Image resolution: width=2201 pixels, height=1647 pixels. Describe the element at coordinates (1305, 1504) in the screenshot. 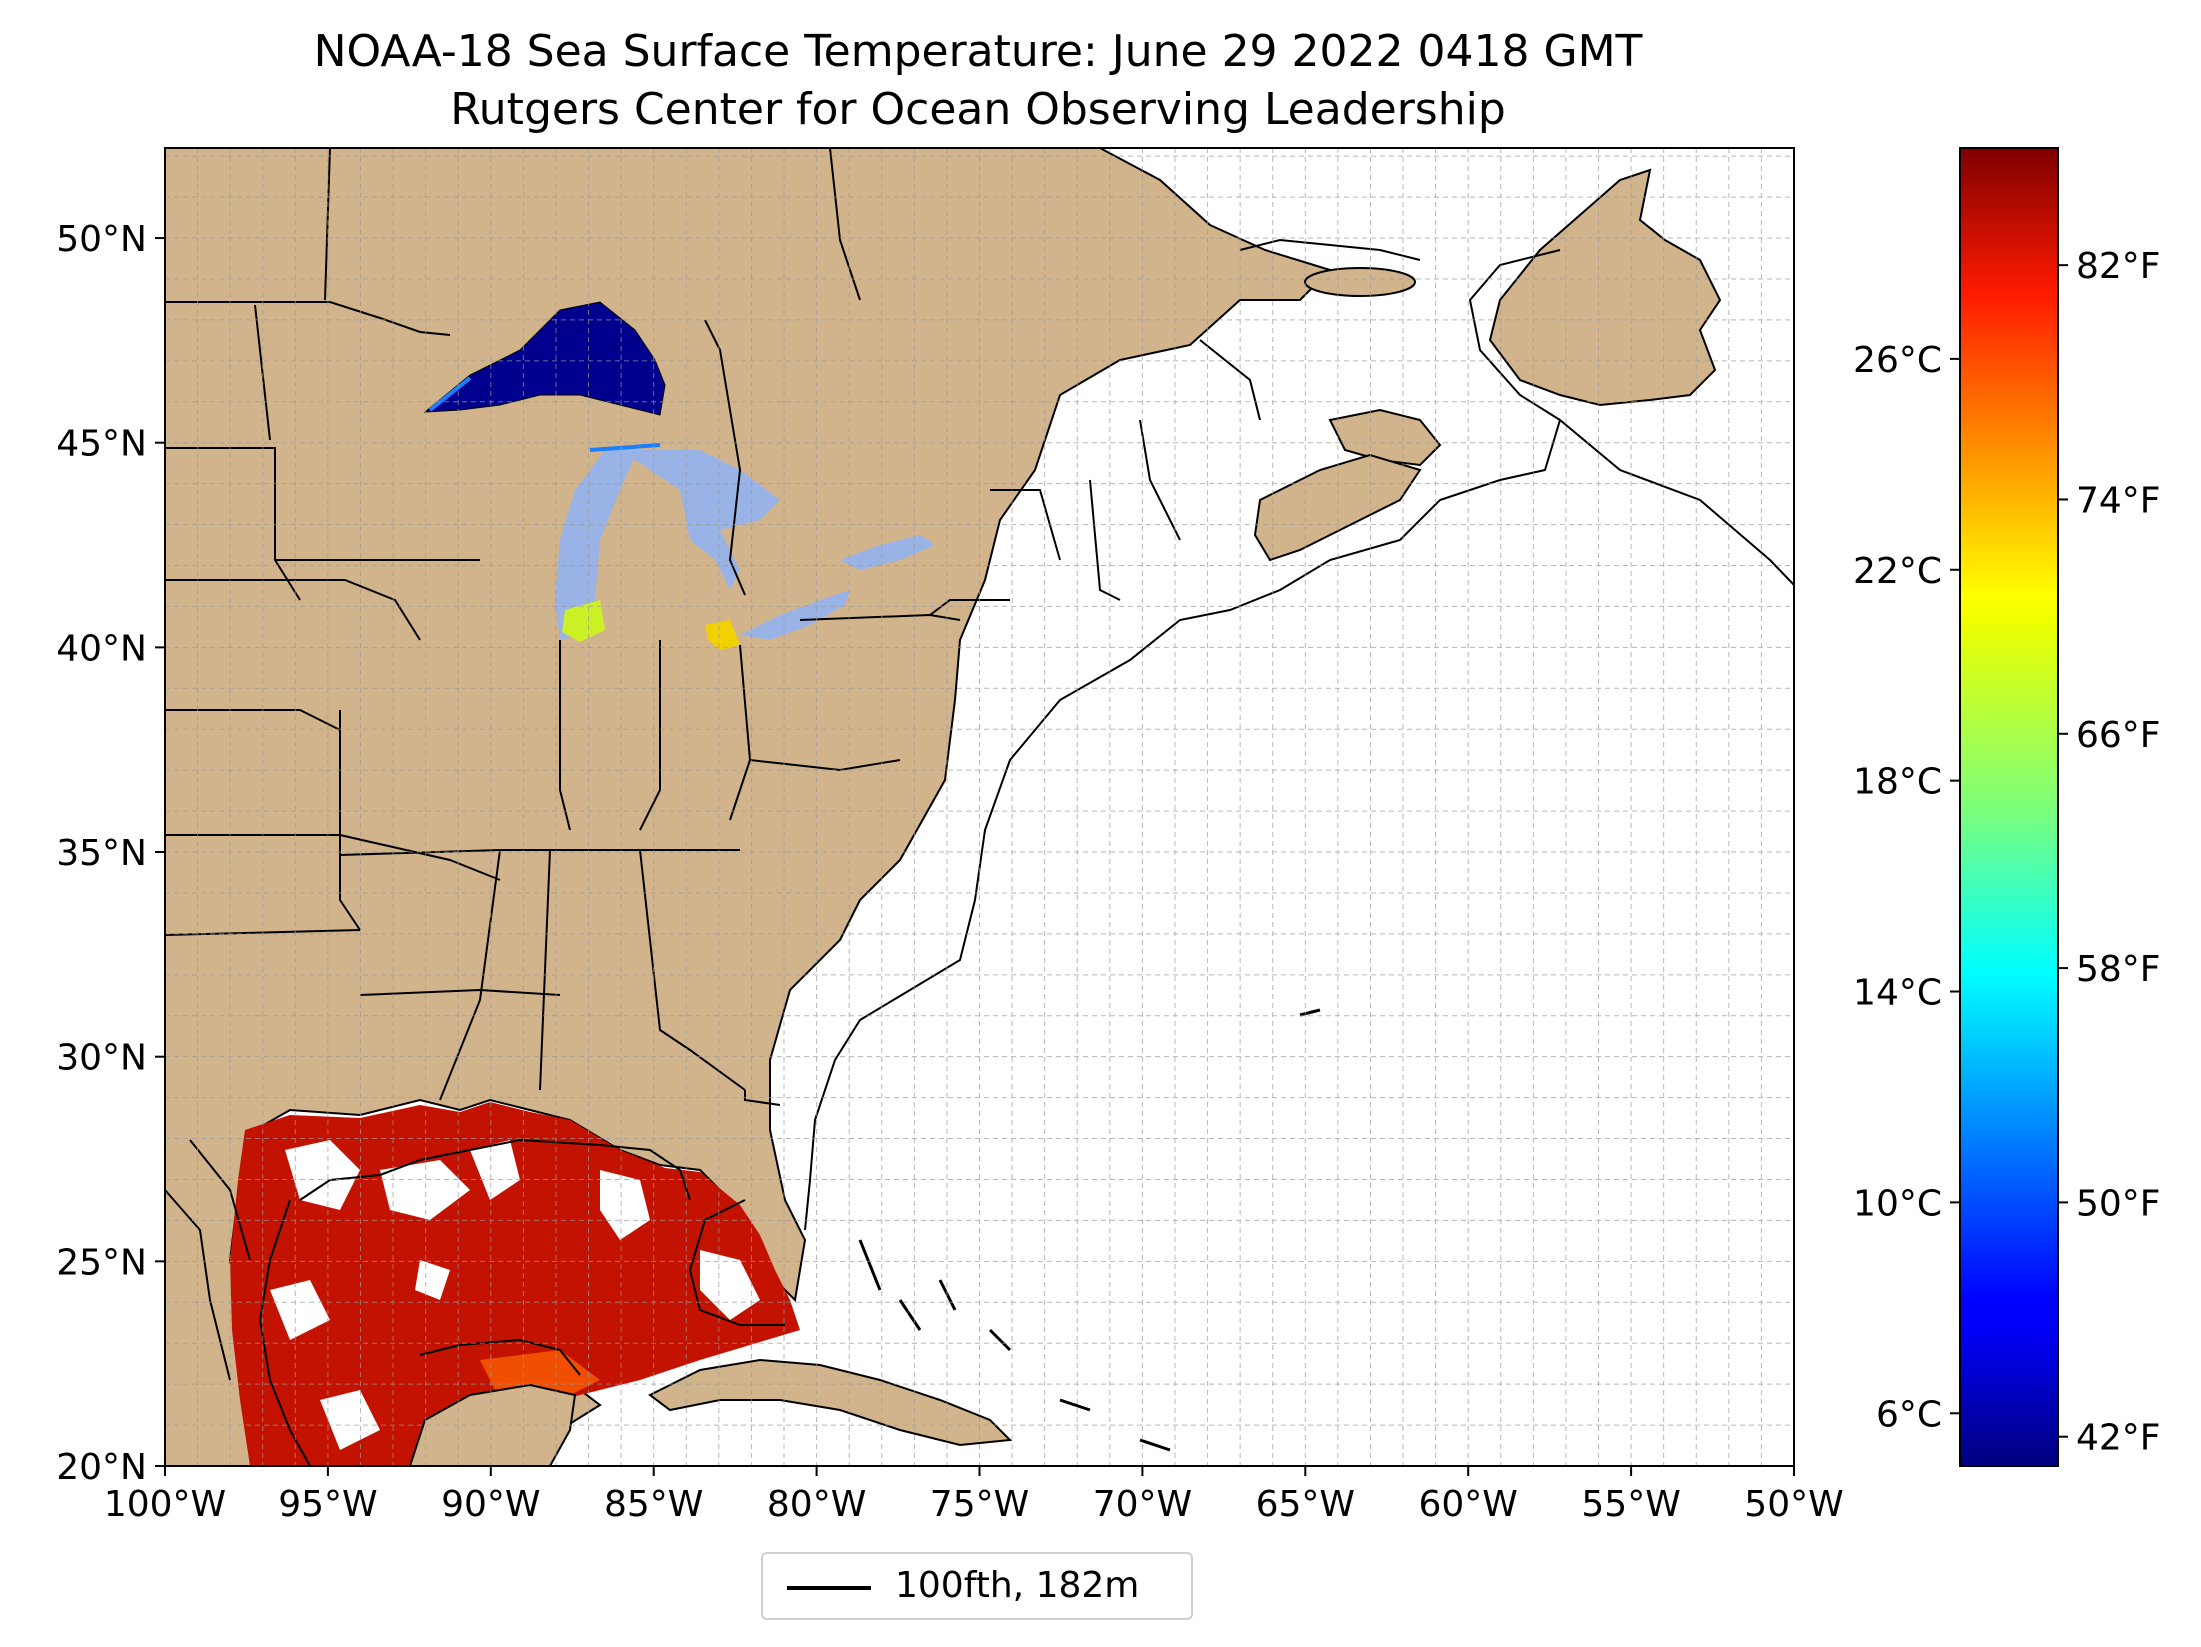

I see `x-tick-label: 65°W` at that location.